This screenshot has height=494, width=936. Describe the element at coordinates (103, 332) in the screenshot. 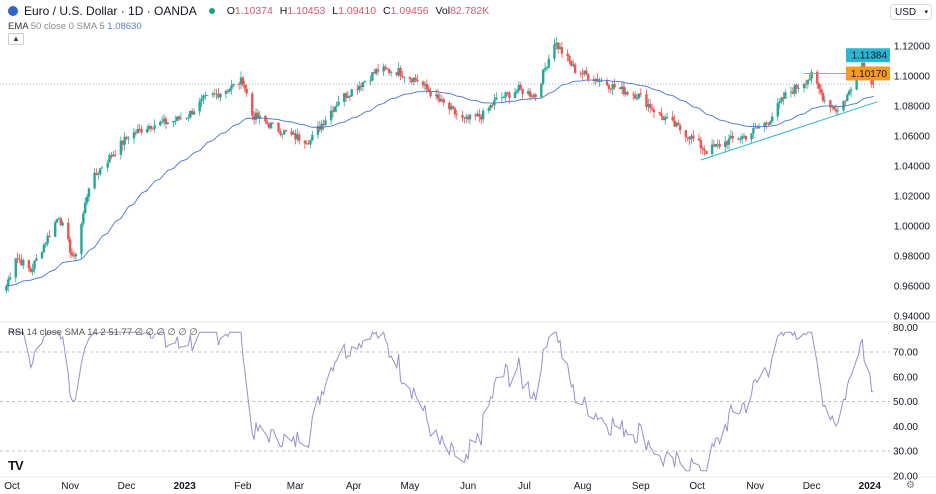

I see `rsi-legend: RSI 14 close SMA 14 2 51.77 ∅ ∅ ∅ ∅ ∅ ∅` at that location.